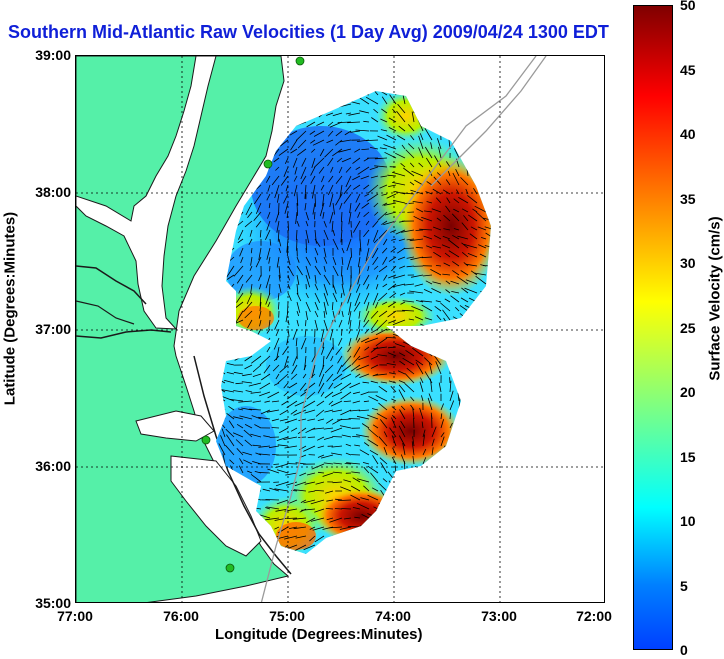  I want to click on x-tick-label: 75:00, so click(287, 616).